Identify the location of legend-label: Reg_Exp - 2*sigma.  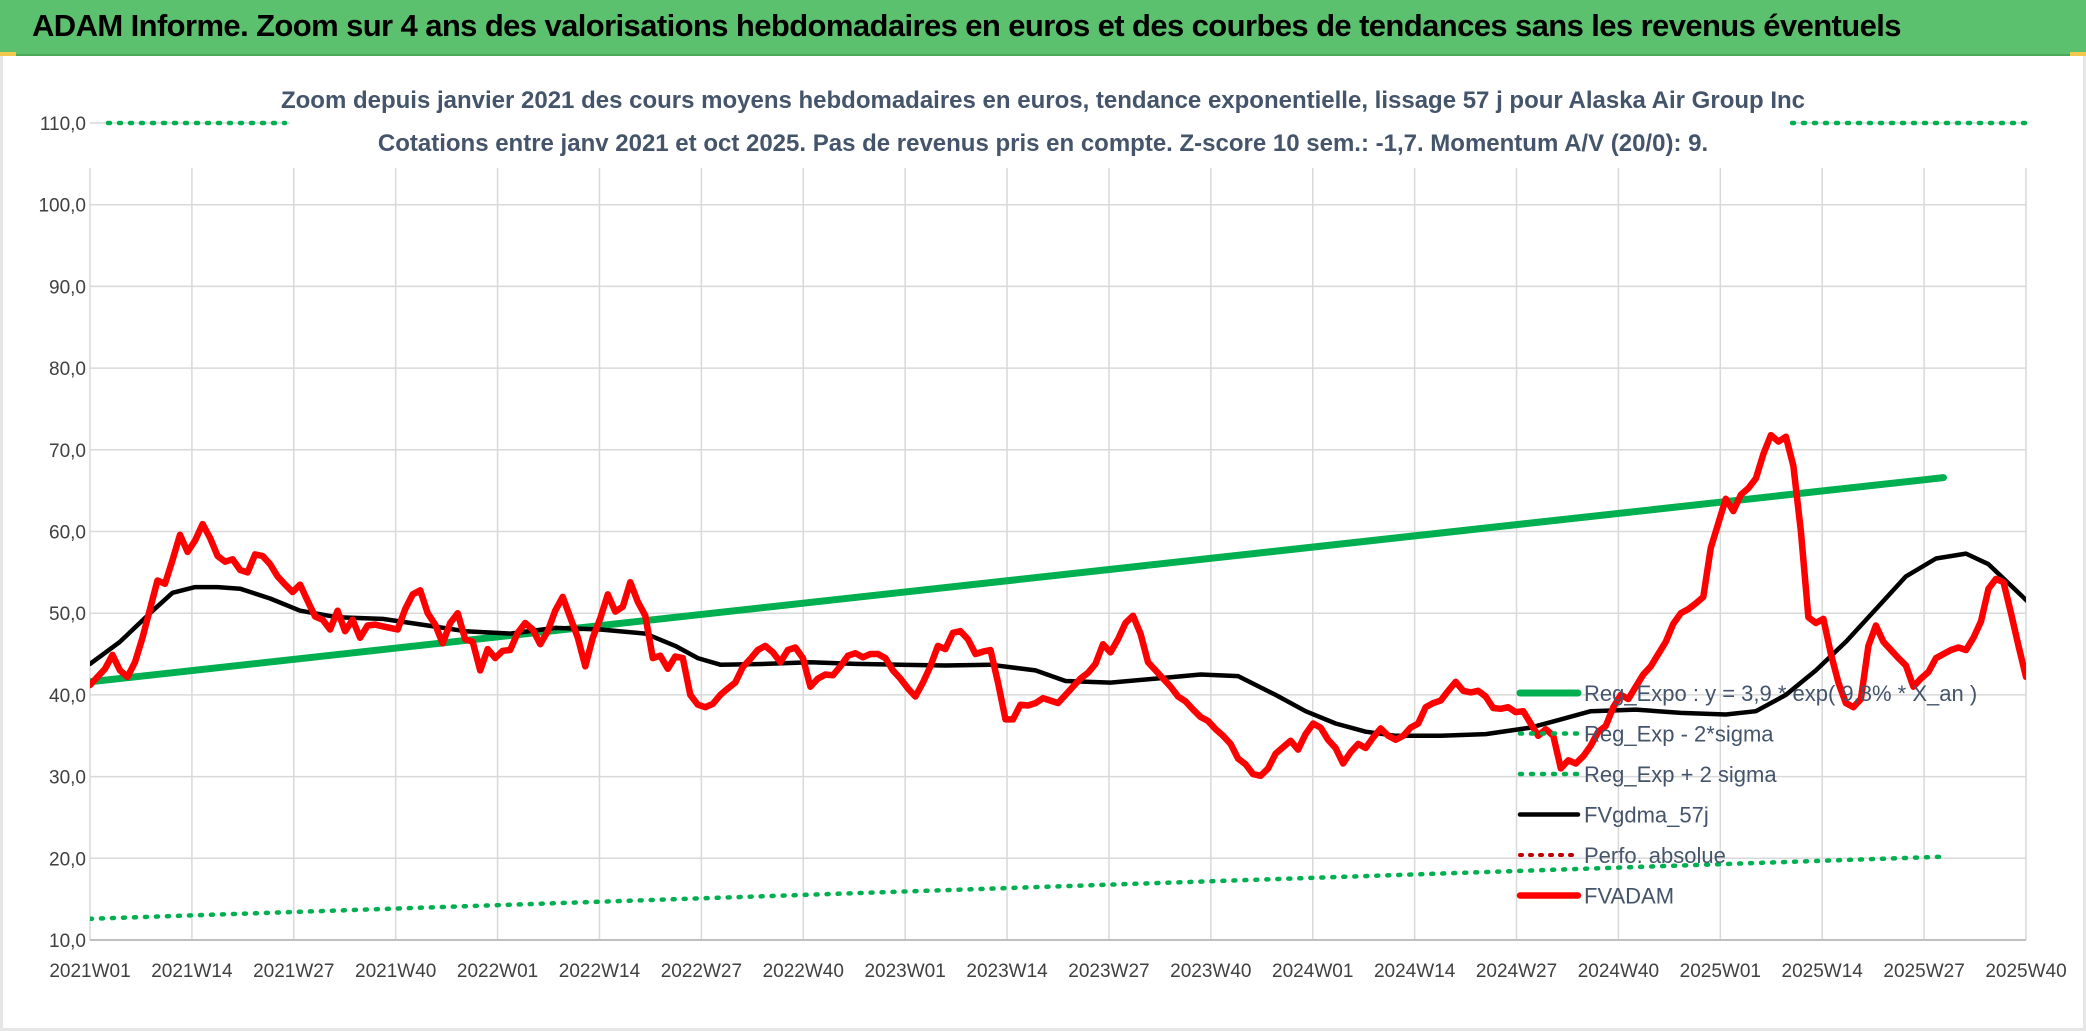
(1679, 734).